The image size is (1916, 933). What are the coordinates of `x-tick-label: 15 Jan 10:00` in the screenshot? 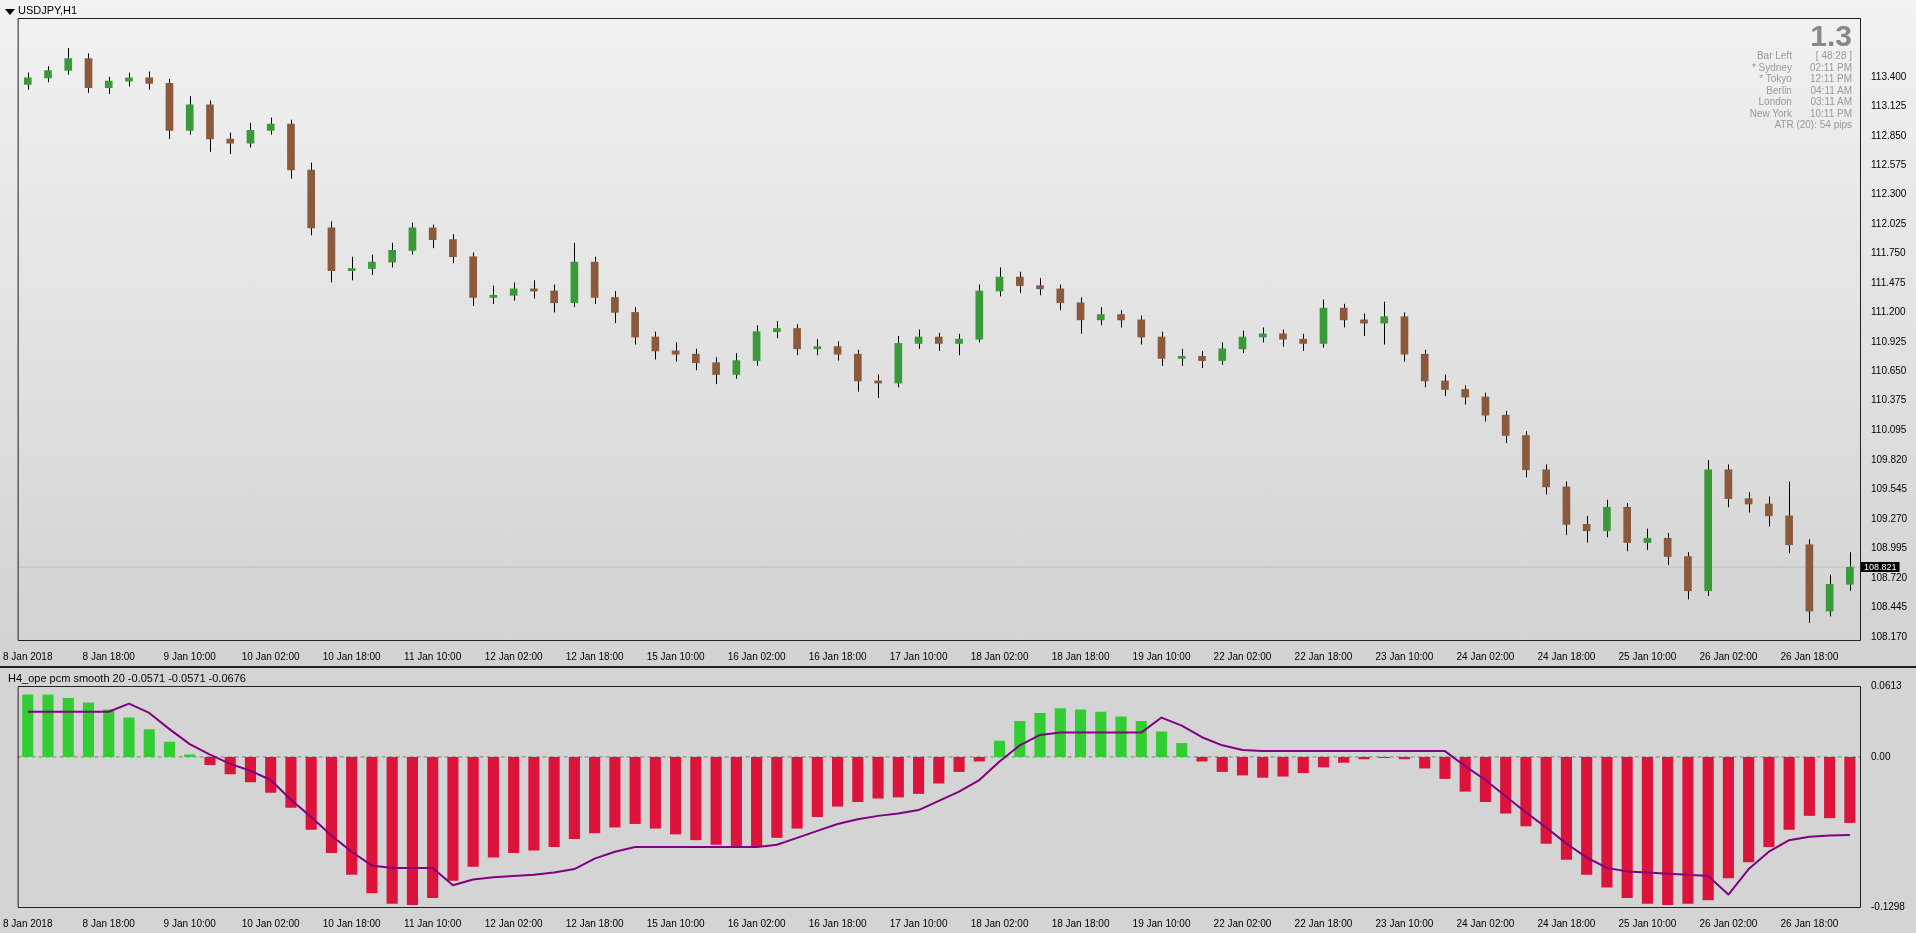 It's located at (675, 923).